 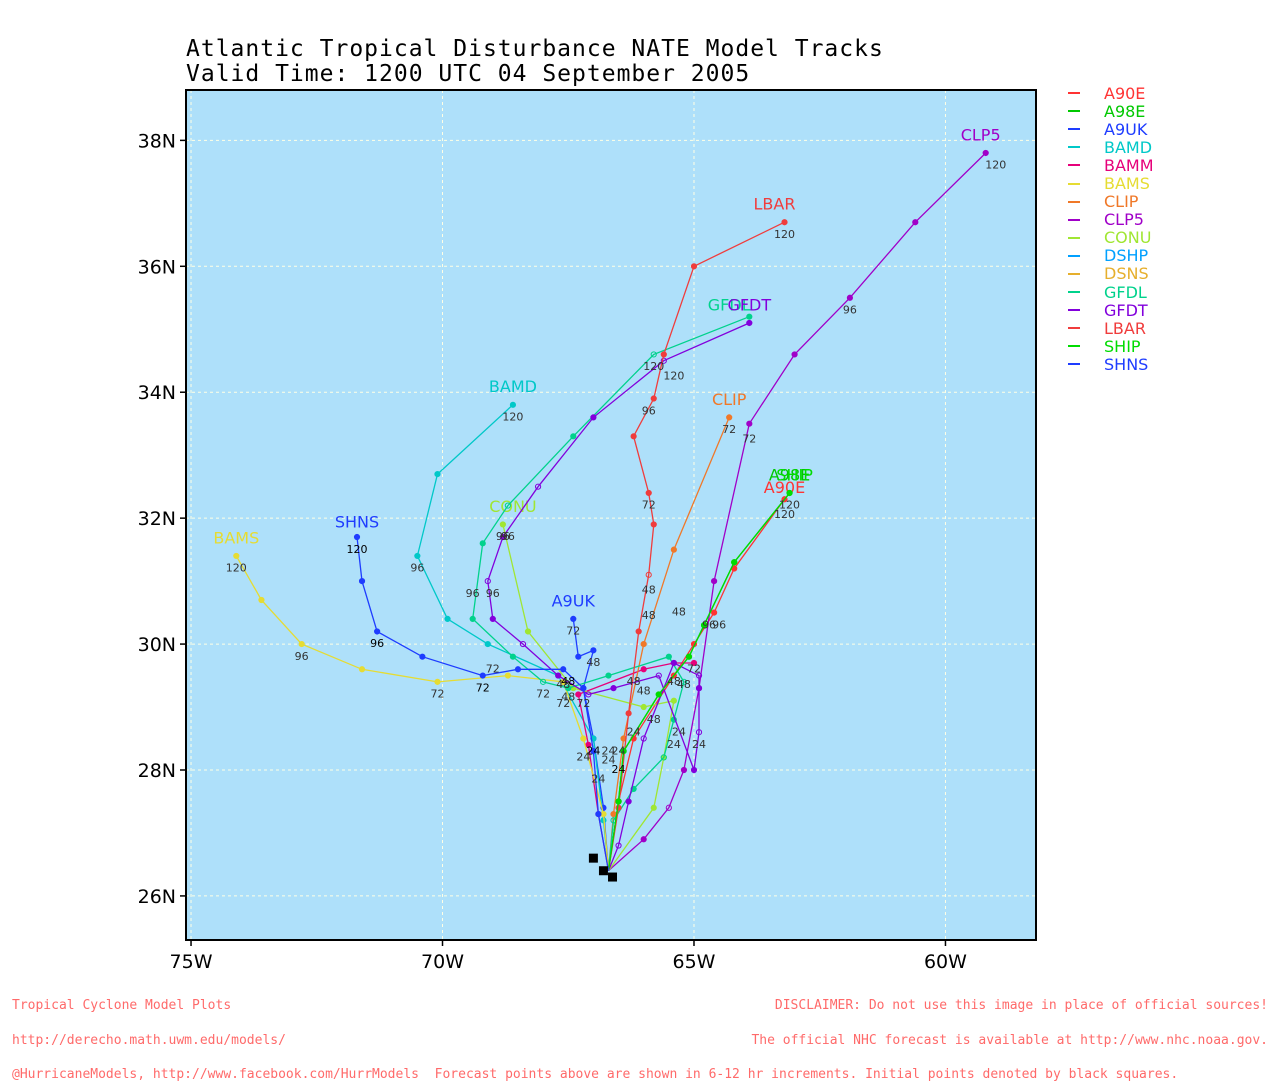 I want to click on legend-item-lbar: LBAR, so click(x=1168, y=328).